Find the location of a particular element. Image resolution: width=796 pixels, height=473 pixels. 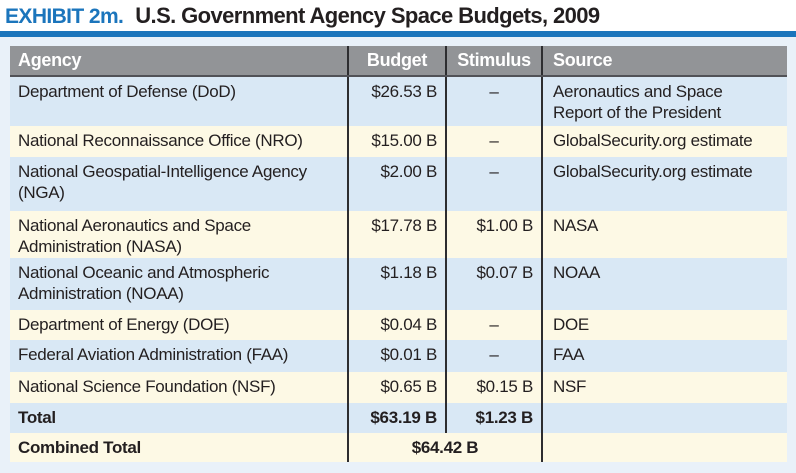

budget-cell: $0.65 B is located at coordinates (396, 387).